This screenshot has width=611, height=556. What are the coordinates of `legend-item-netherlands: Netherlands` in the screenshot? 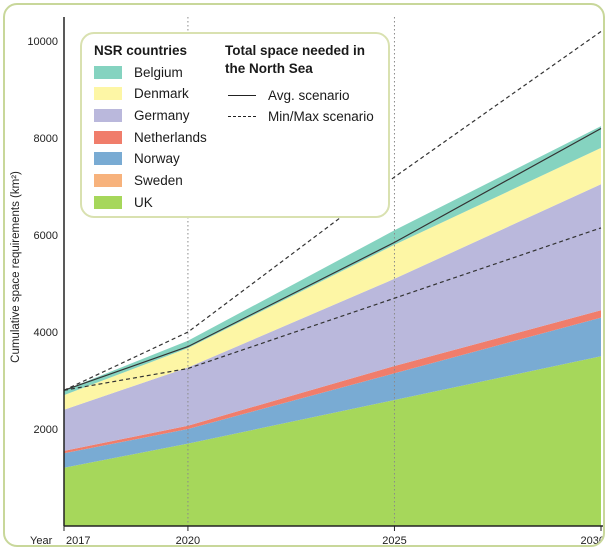 It's located at (150, 137).